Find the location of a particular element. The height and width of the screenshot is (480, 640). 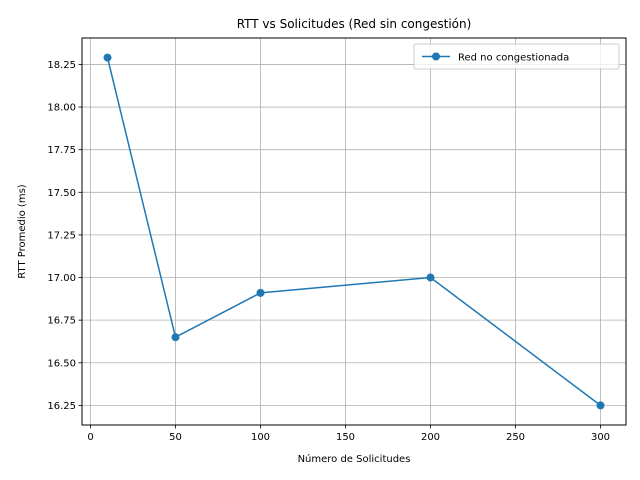

legend: Red no congestionada is located at coordinates (516, 56).